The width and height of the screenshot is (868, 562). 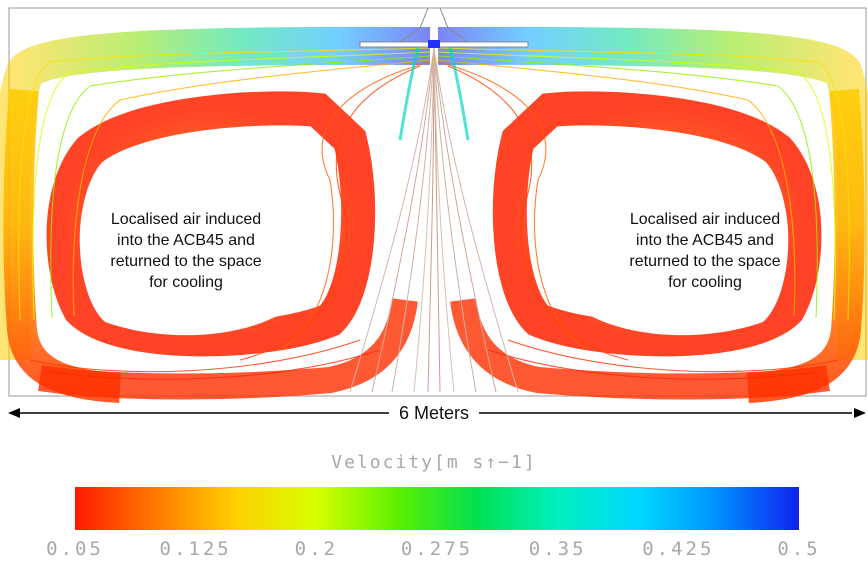 What do you see at coordinates (186, 282) in the screenshot?
I see `annotation-left-line: for cooling` at bounding box center [186, 282].